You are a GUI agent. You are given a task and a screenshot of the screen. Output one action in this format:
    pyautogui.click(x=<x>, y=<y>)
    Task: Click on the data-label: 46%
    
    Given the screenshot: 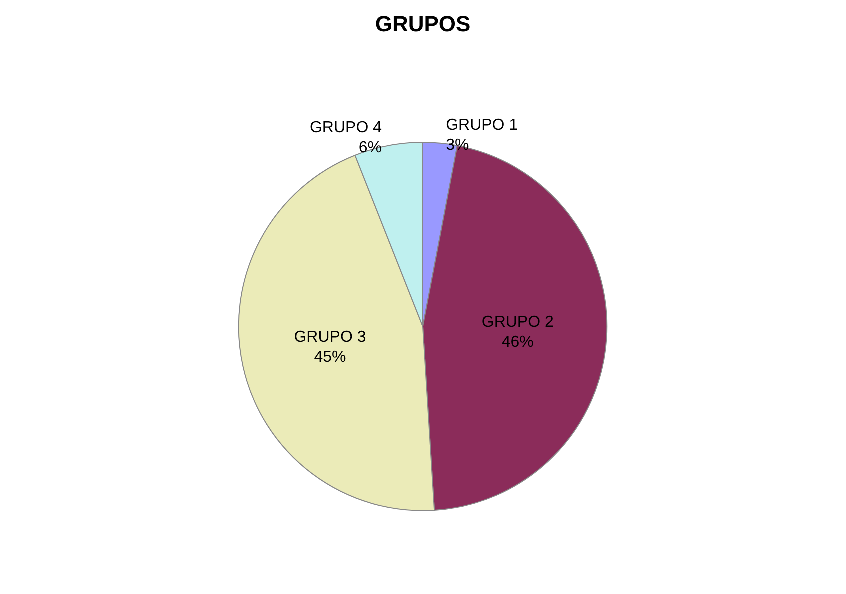 What is the action you would take?
    pyautogui.click(x=518, y=343)
    